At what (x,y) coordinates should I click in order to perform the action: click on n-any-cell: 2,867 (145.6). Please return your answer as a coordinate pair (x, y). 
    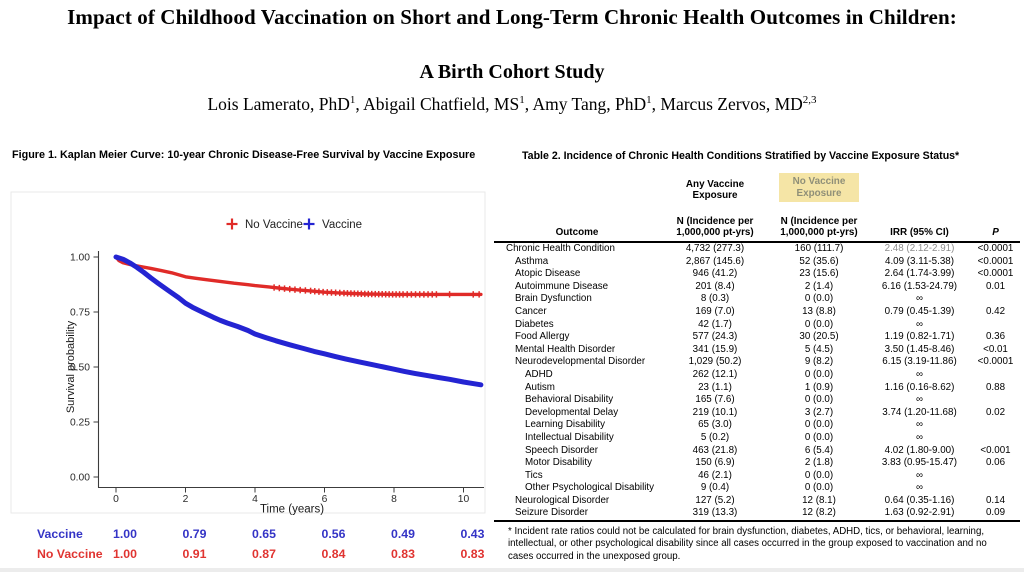
    Looking at the image, I should click on (715, 261).